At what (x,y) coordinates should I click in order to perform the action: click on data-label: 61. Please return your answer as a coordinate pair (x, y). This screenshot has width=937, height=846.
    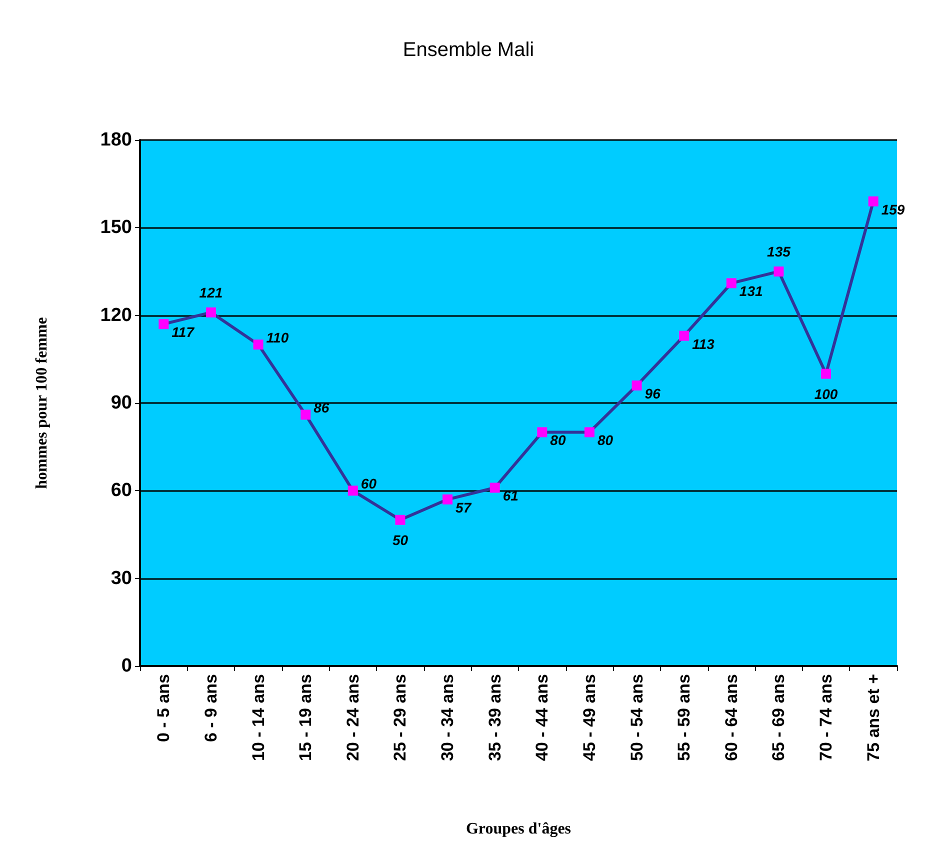
    Looking at the image, I should click on (510, 496).